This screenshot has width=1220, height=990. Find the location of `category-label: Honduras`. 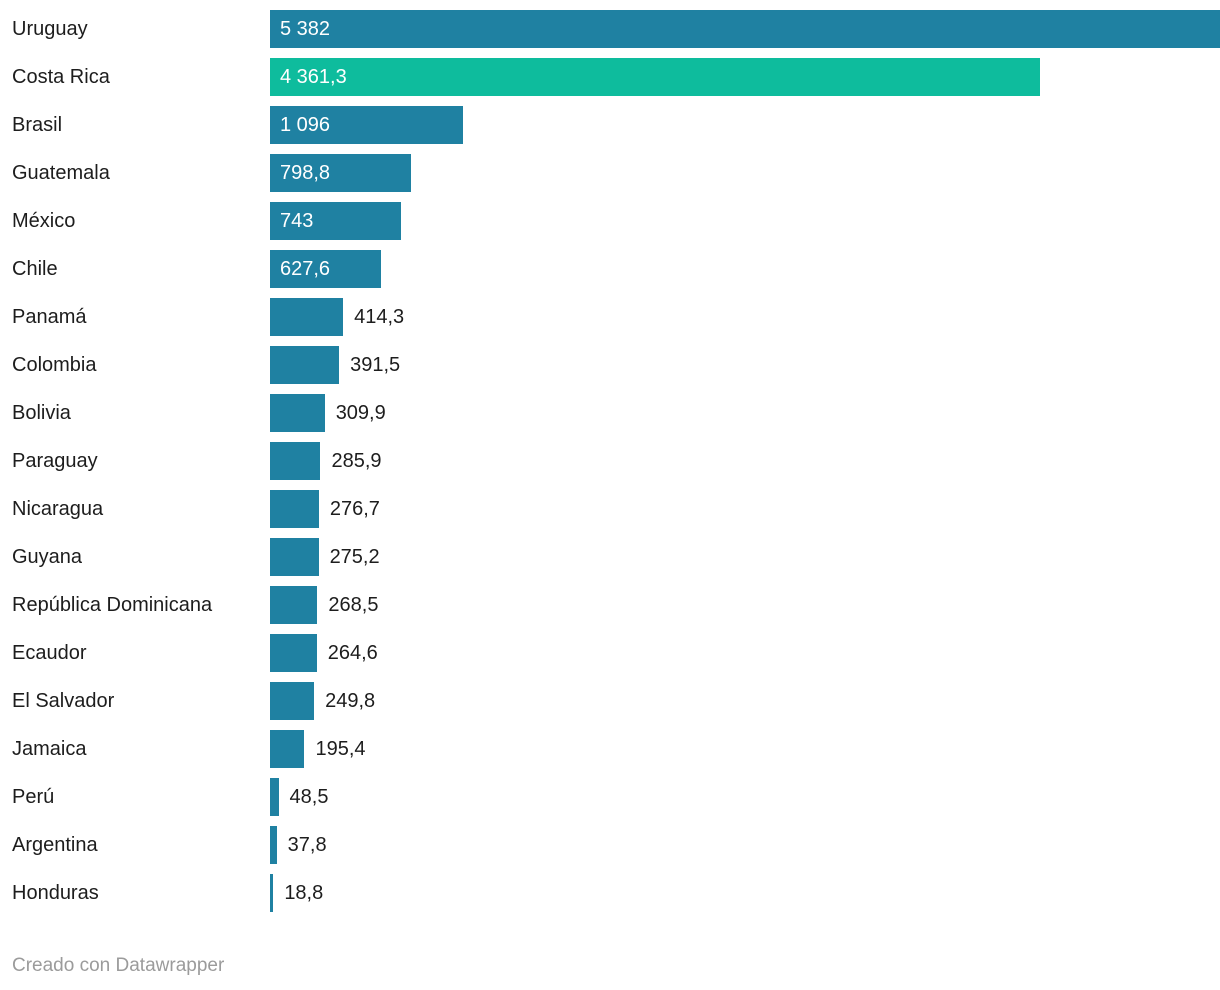

category-label: Honduras is located at coordinates (55, 892).